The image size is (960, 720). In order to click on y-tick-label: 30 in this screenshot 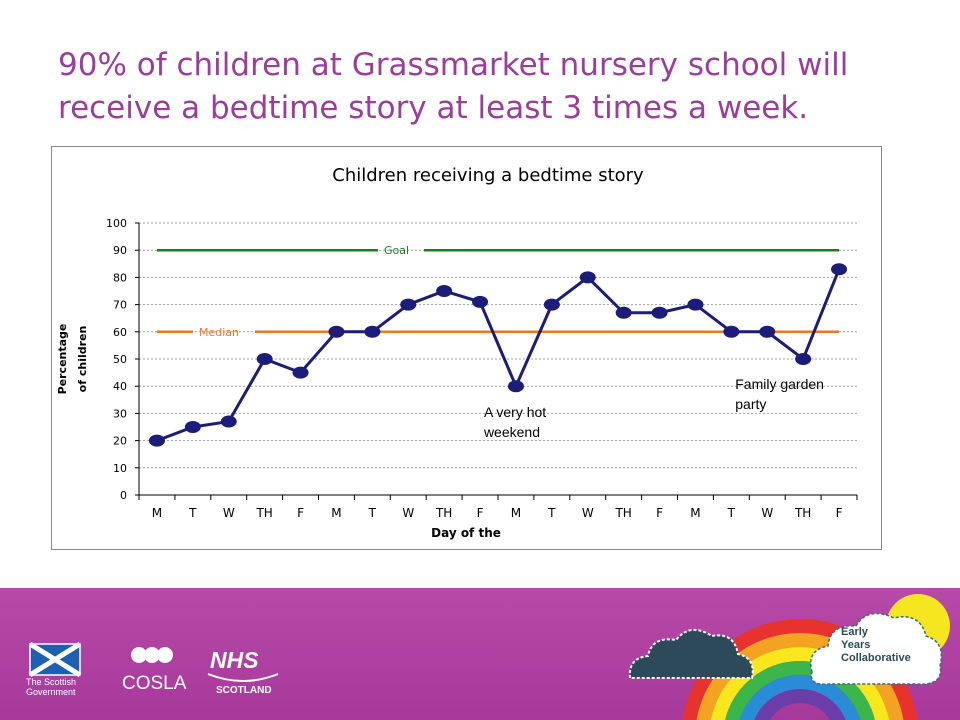, I will do `click(120, 413)`.